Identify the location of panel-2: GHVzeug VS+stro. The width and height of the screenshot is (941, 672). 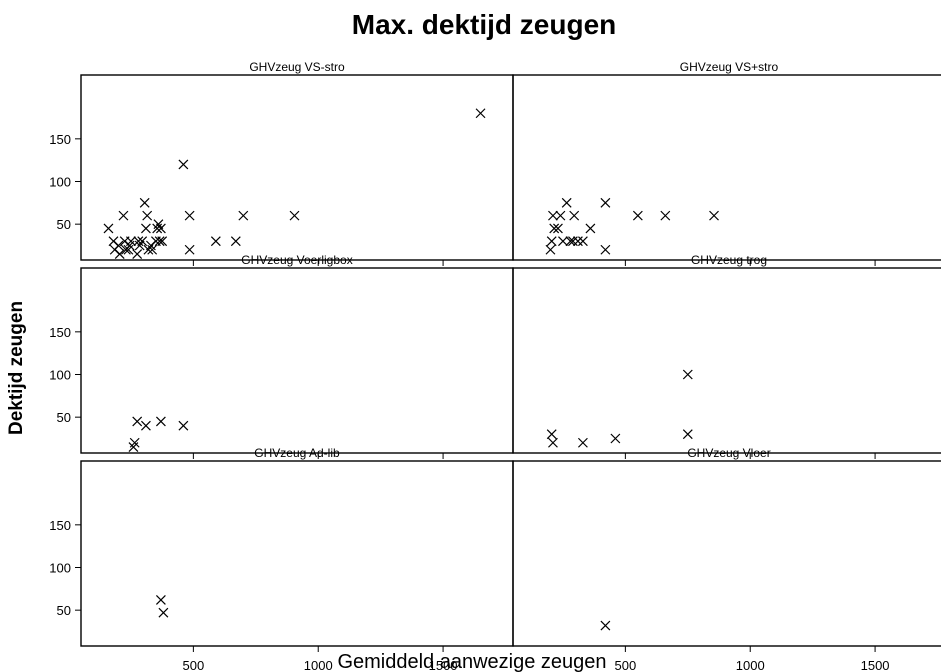
(726, 163).